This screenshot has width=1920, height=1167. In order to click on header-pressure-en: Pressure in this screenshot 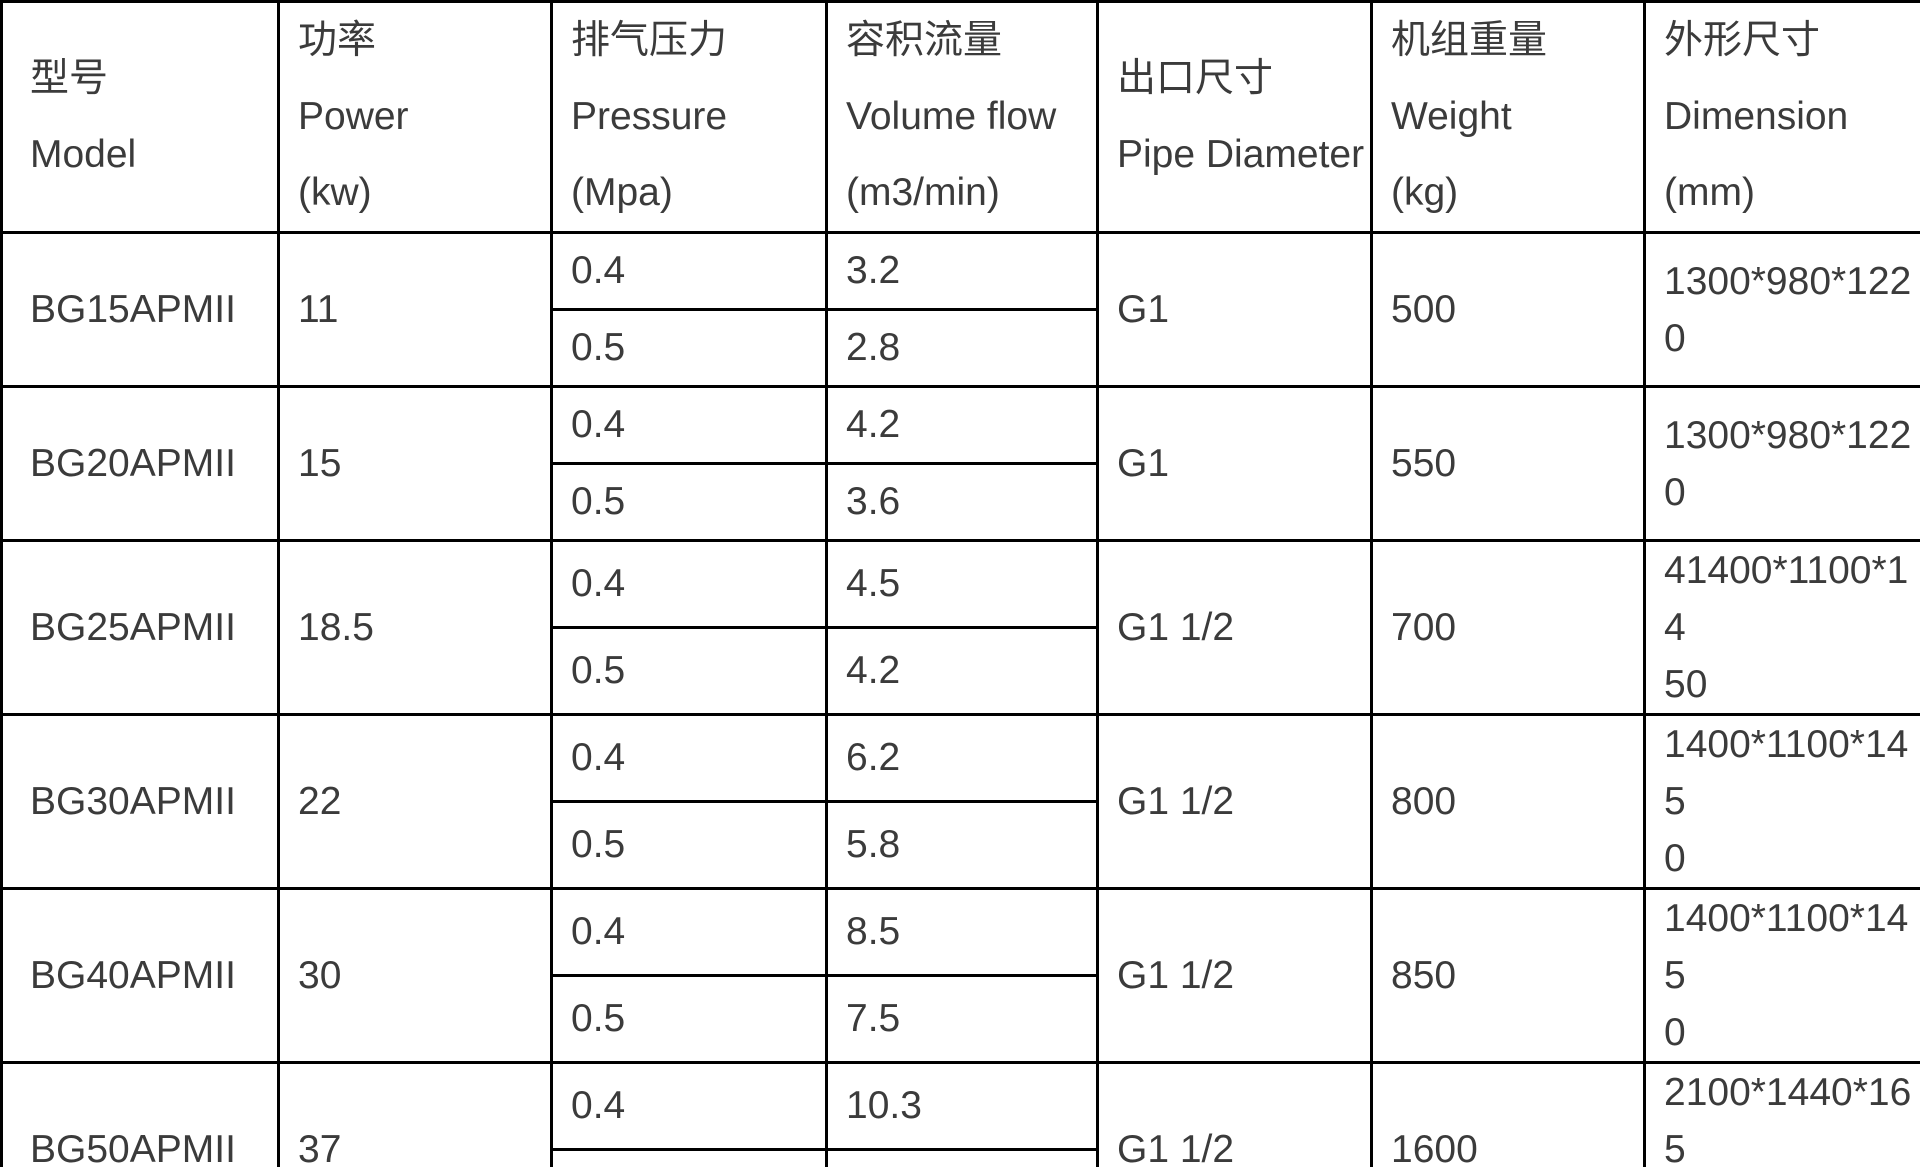, I will do `click(649, 116)`.